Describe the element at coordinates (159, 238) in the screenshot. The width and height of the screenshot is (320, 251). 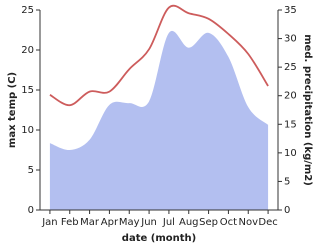
I see `x-axis-label: date (month)` at that location.